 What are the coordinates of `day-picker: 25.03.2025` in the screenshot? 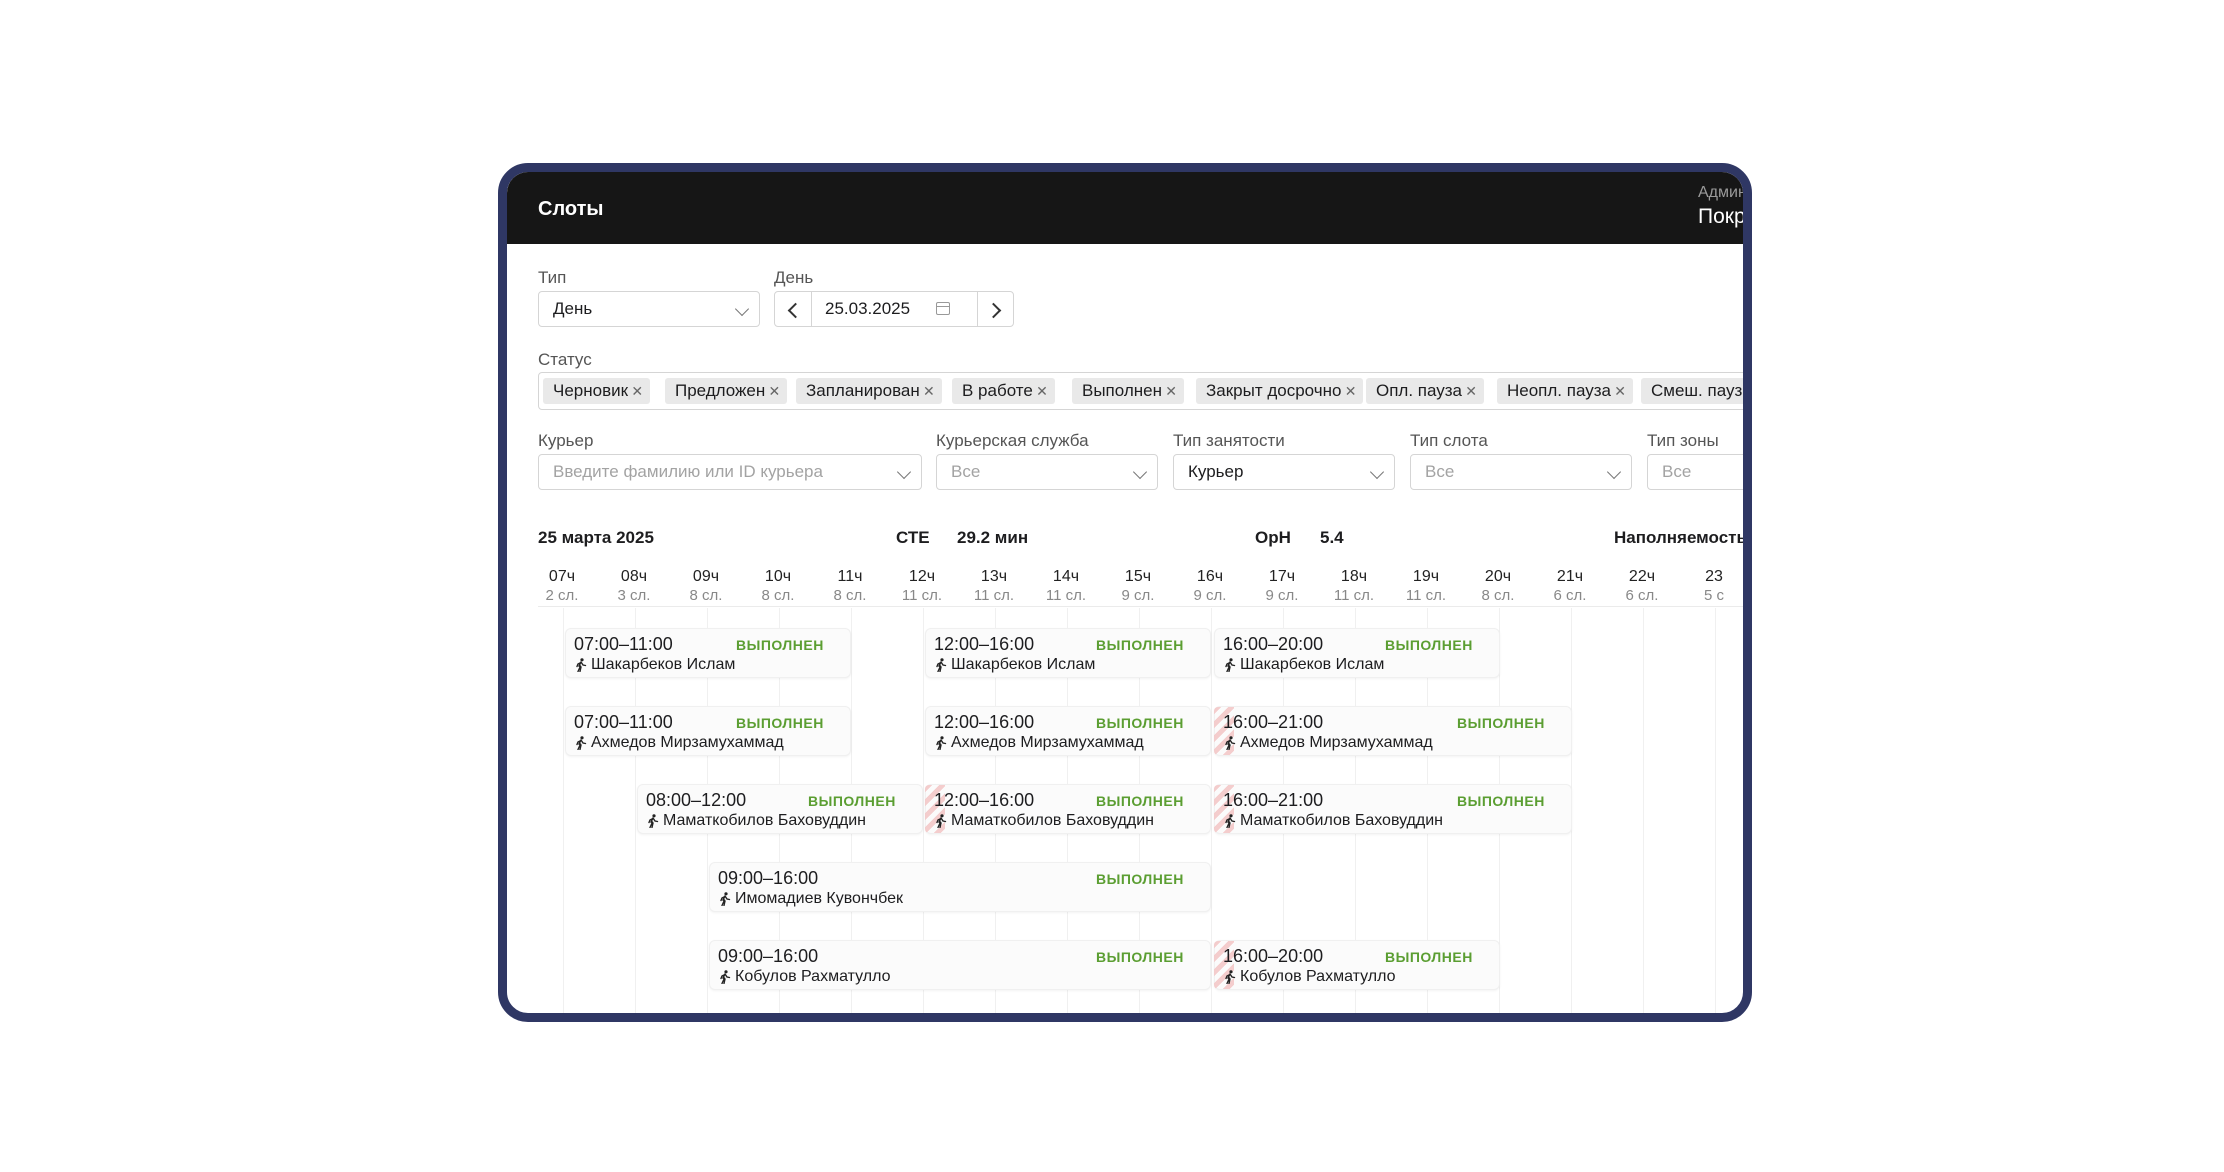 It's located at (894, 309).